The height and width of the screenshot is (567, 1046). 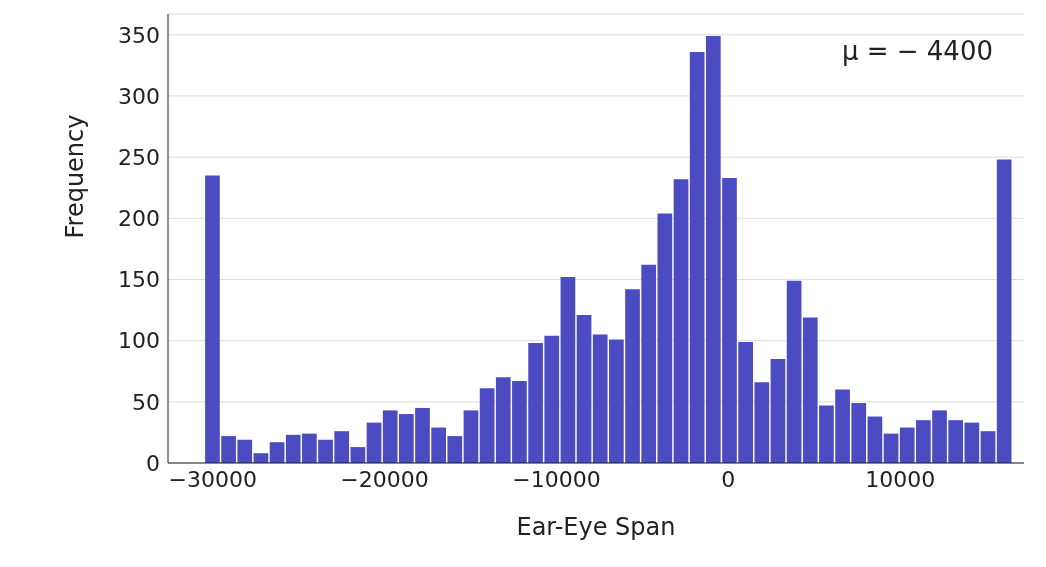 What do you see at coordinates (139, 219) in the screenshot?
I see `y-tick-label: 200` at bounding box center [139, 219].